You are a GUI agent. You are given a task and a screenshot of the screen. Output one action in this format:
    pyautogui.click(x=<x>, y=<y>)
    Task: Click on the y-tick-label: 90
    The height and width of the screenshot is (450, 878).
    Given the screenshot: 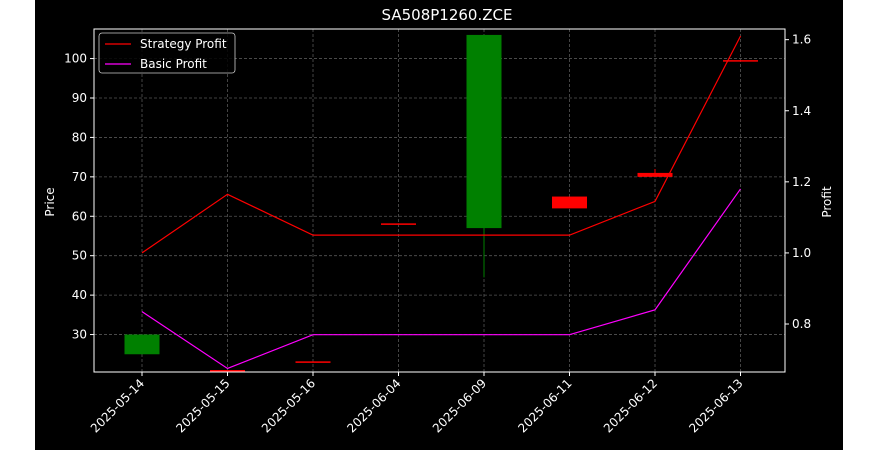 What is the action you would take?
    pyautogui.click(x=79, y=98)
    